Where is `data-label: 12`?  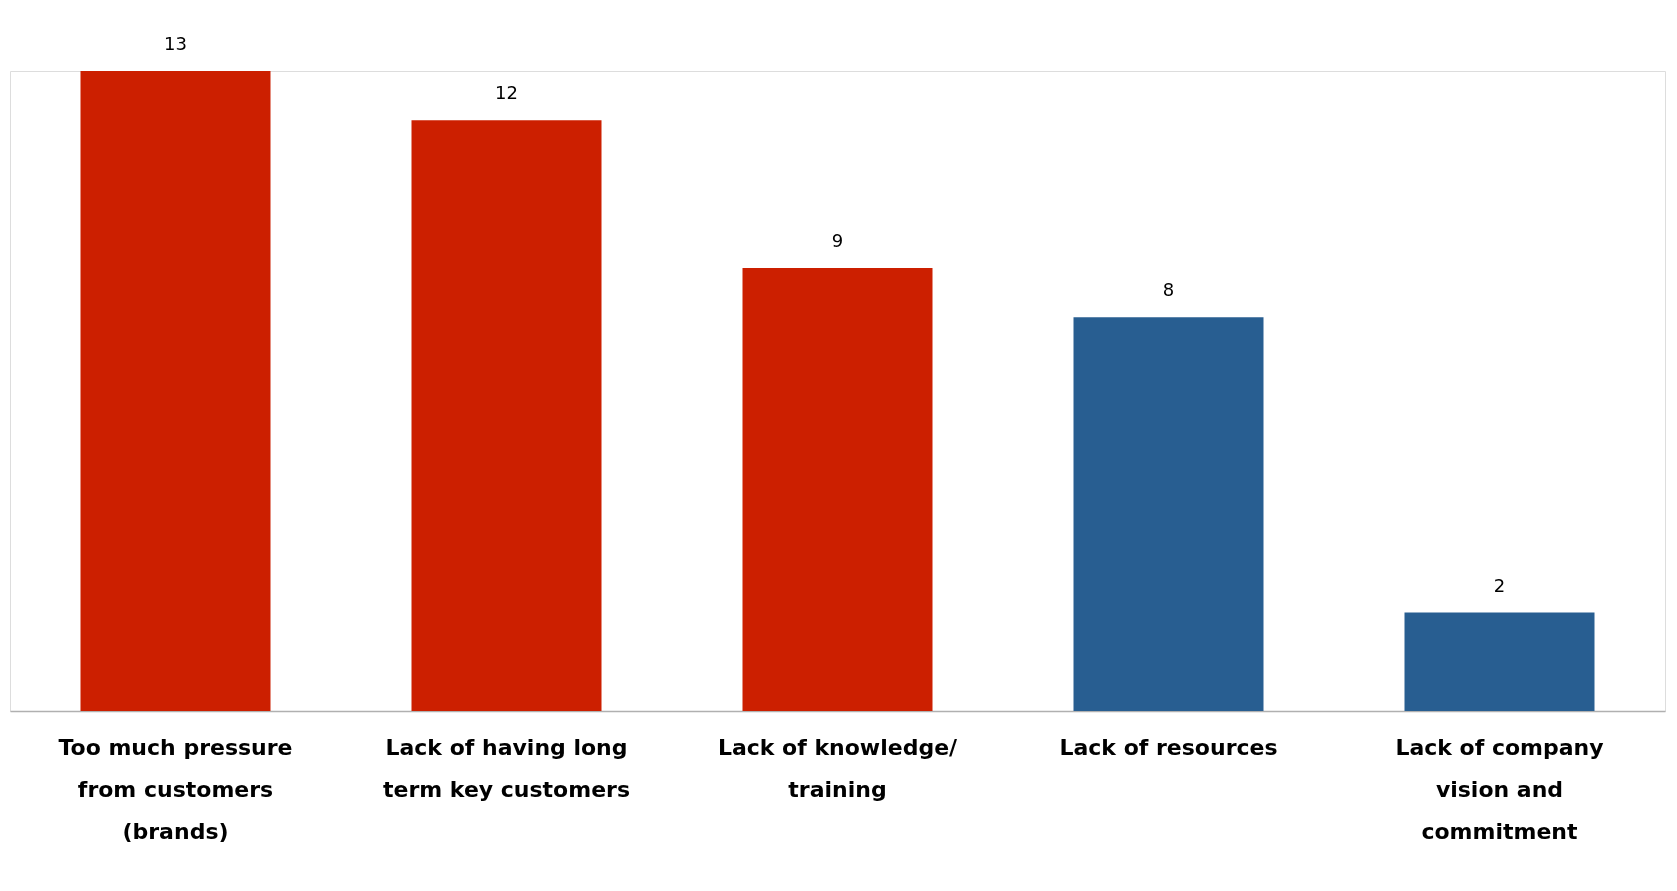 data-label: 12 is located at coordinates (506, 93).